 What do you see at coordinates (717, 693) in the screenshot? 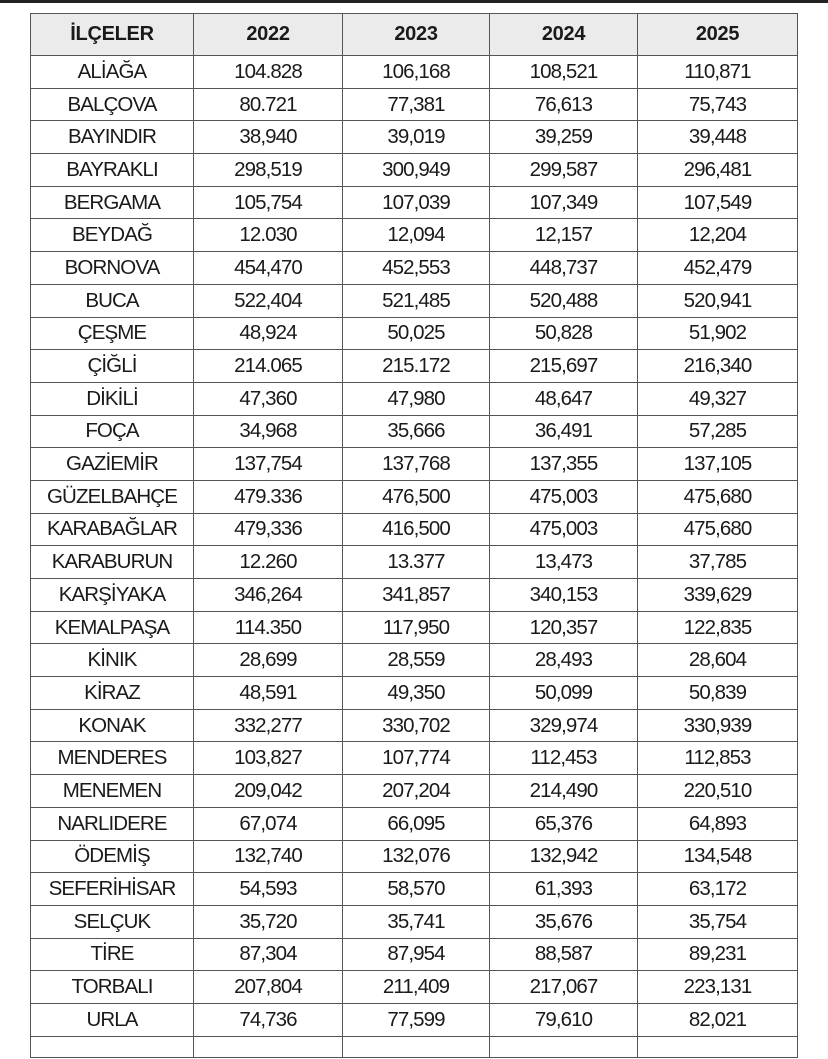
I see `population-cell-year-2025: 50,839` at bounding box center [717, 693].